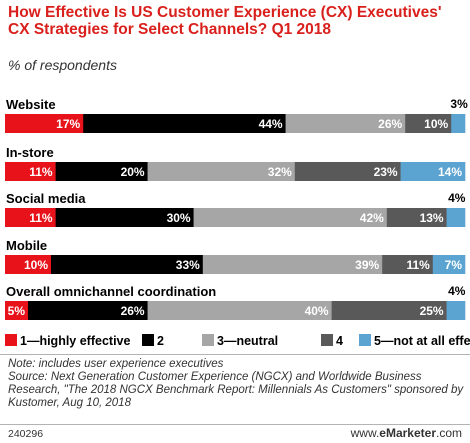  What do you see at coordinates (11, 340) in the screenshot?
I see `legend-swatch-s1` at bounding box center [11, 340].